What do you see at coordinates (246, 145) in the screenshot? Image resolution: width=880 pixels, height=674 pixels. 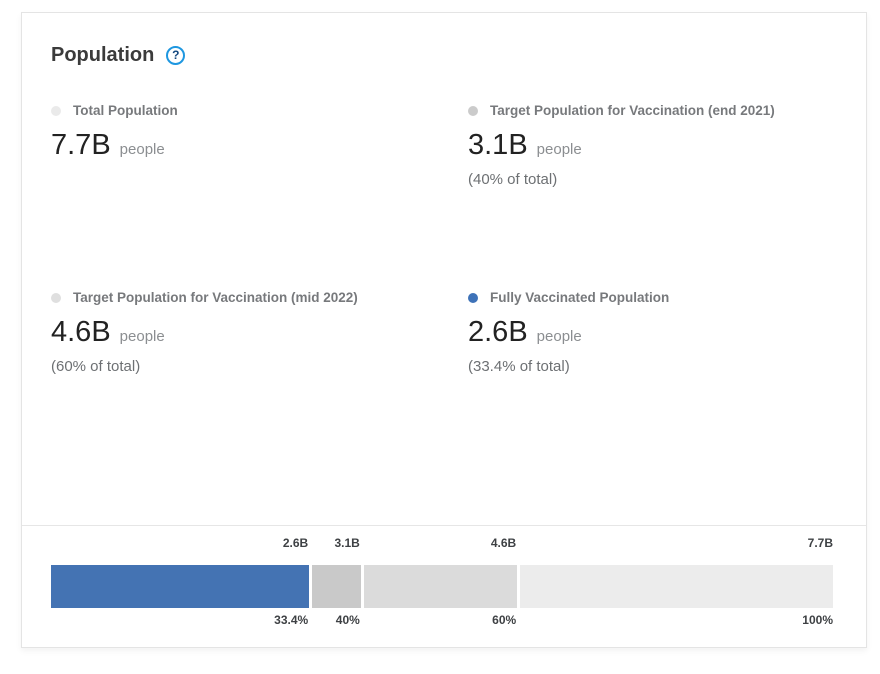 I see `stat-value-row: 7.7B people` at bounding box center [246, 145].